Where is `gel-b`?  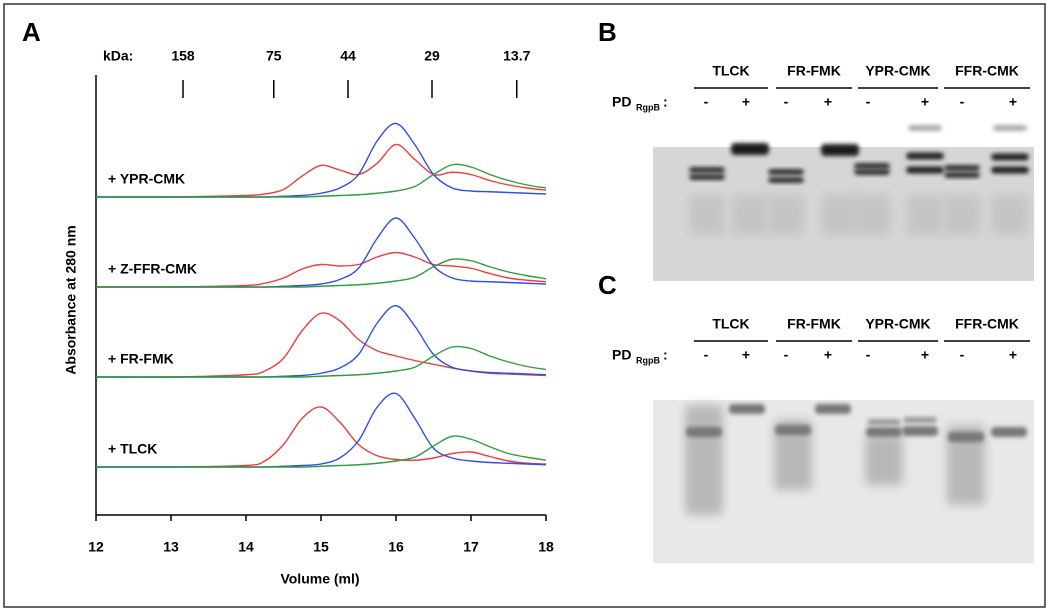 gel-b is located at coordinates (843, 203).